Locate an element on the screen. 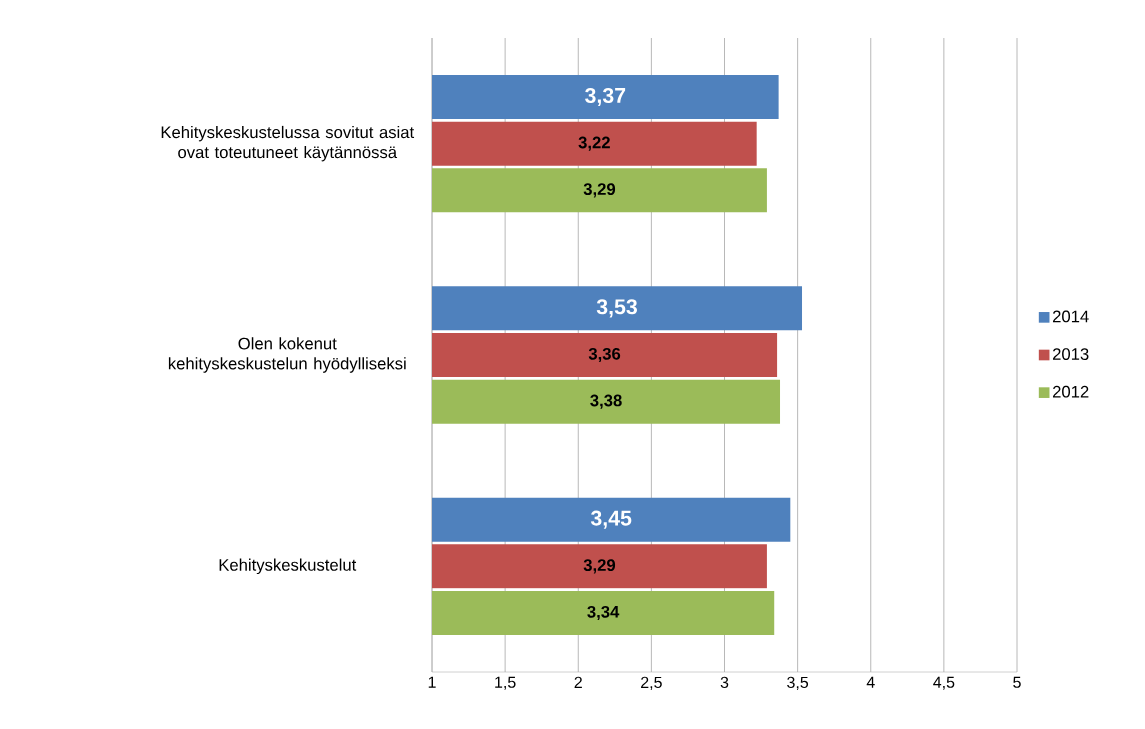  x-tick-label: 1,5 is located at coordinates (505, 683).